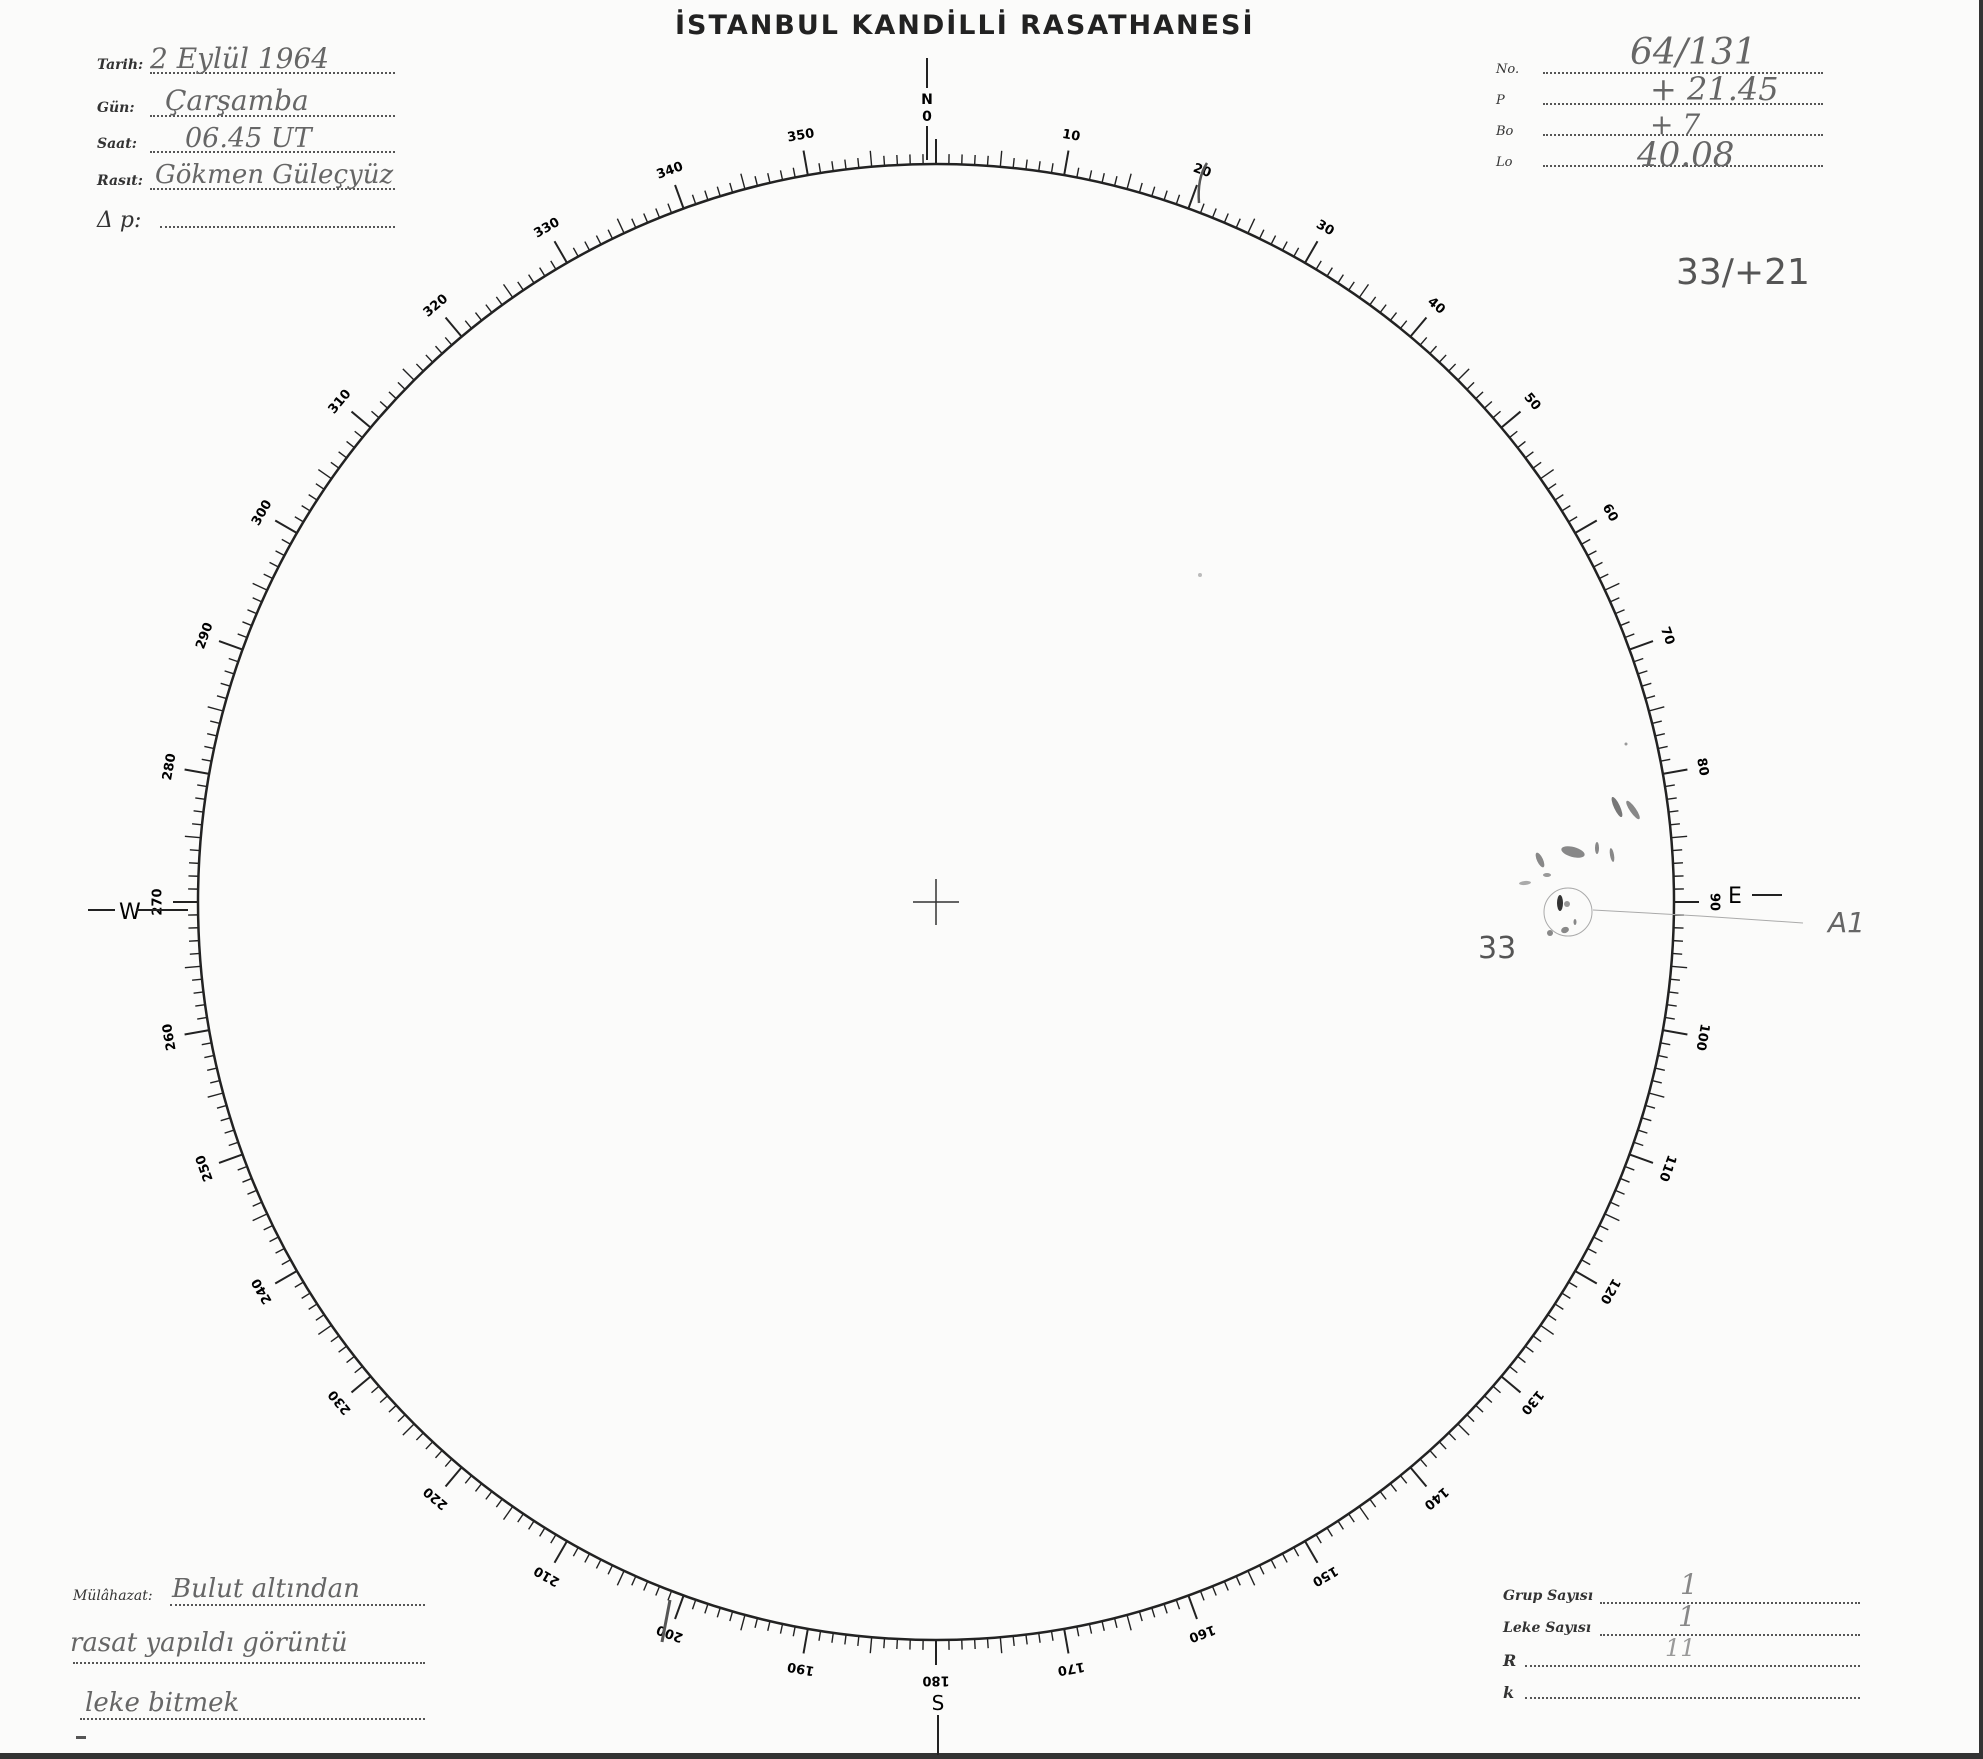 This screenshot has height=1759, width=1983. I want to click on pencil-mark-20deg, so click(1203, 183).